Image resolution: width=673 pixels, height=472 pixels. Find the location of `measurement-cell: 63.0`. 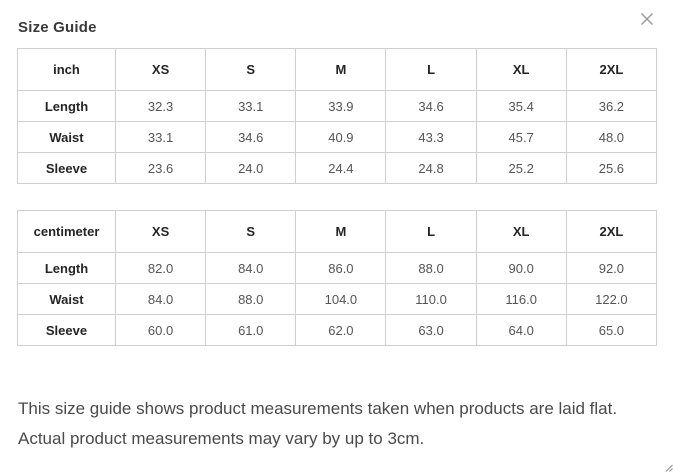

measurement-cell: 63.0 is located at coordinates (431, 330).